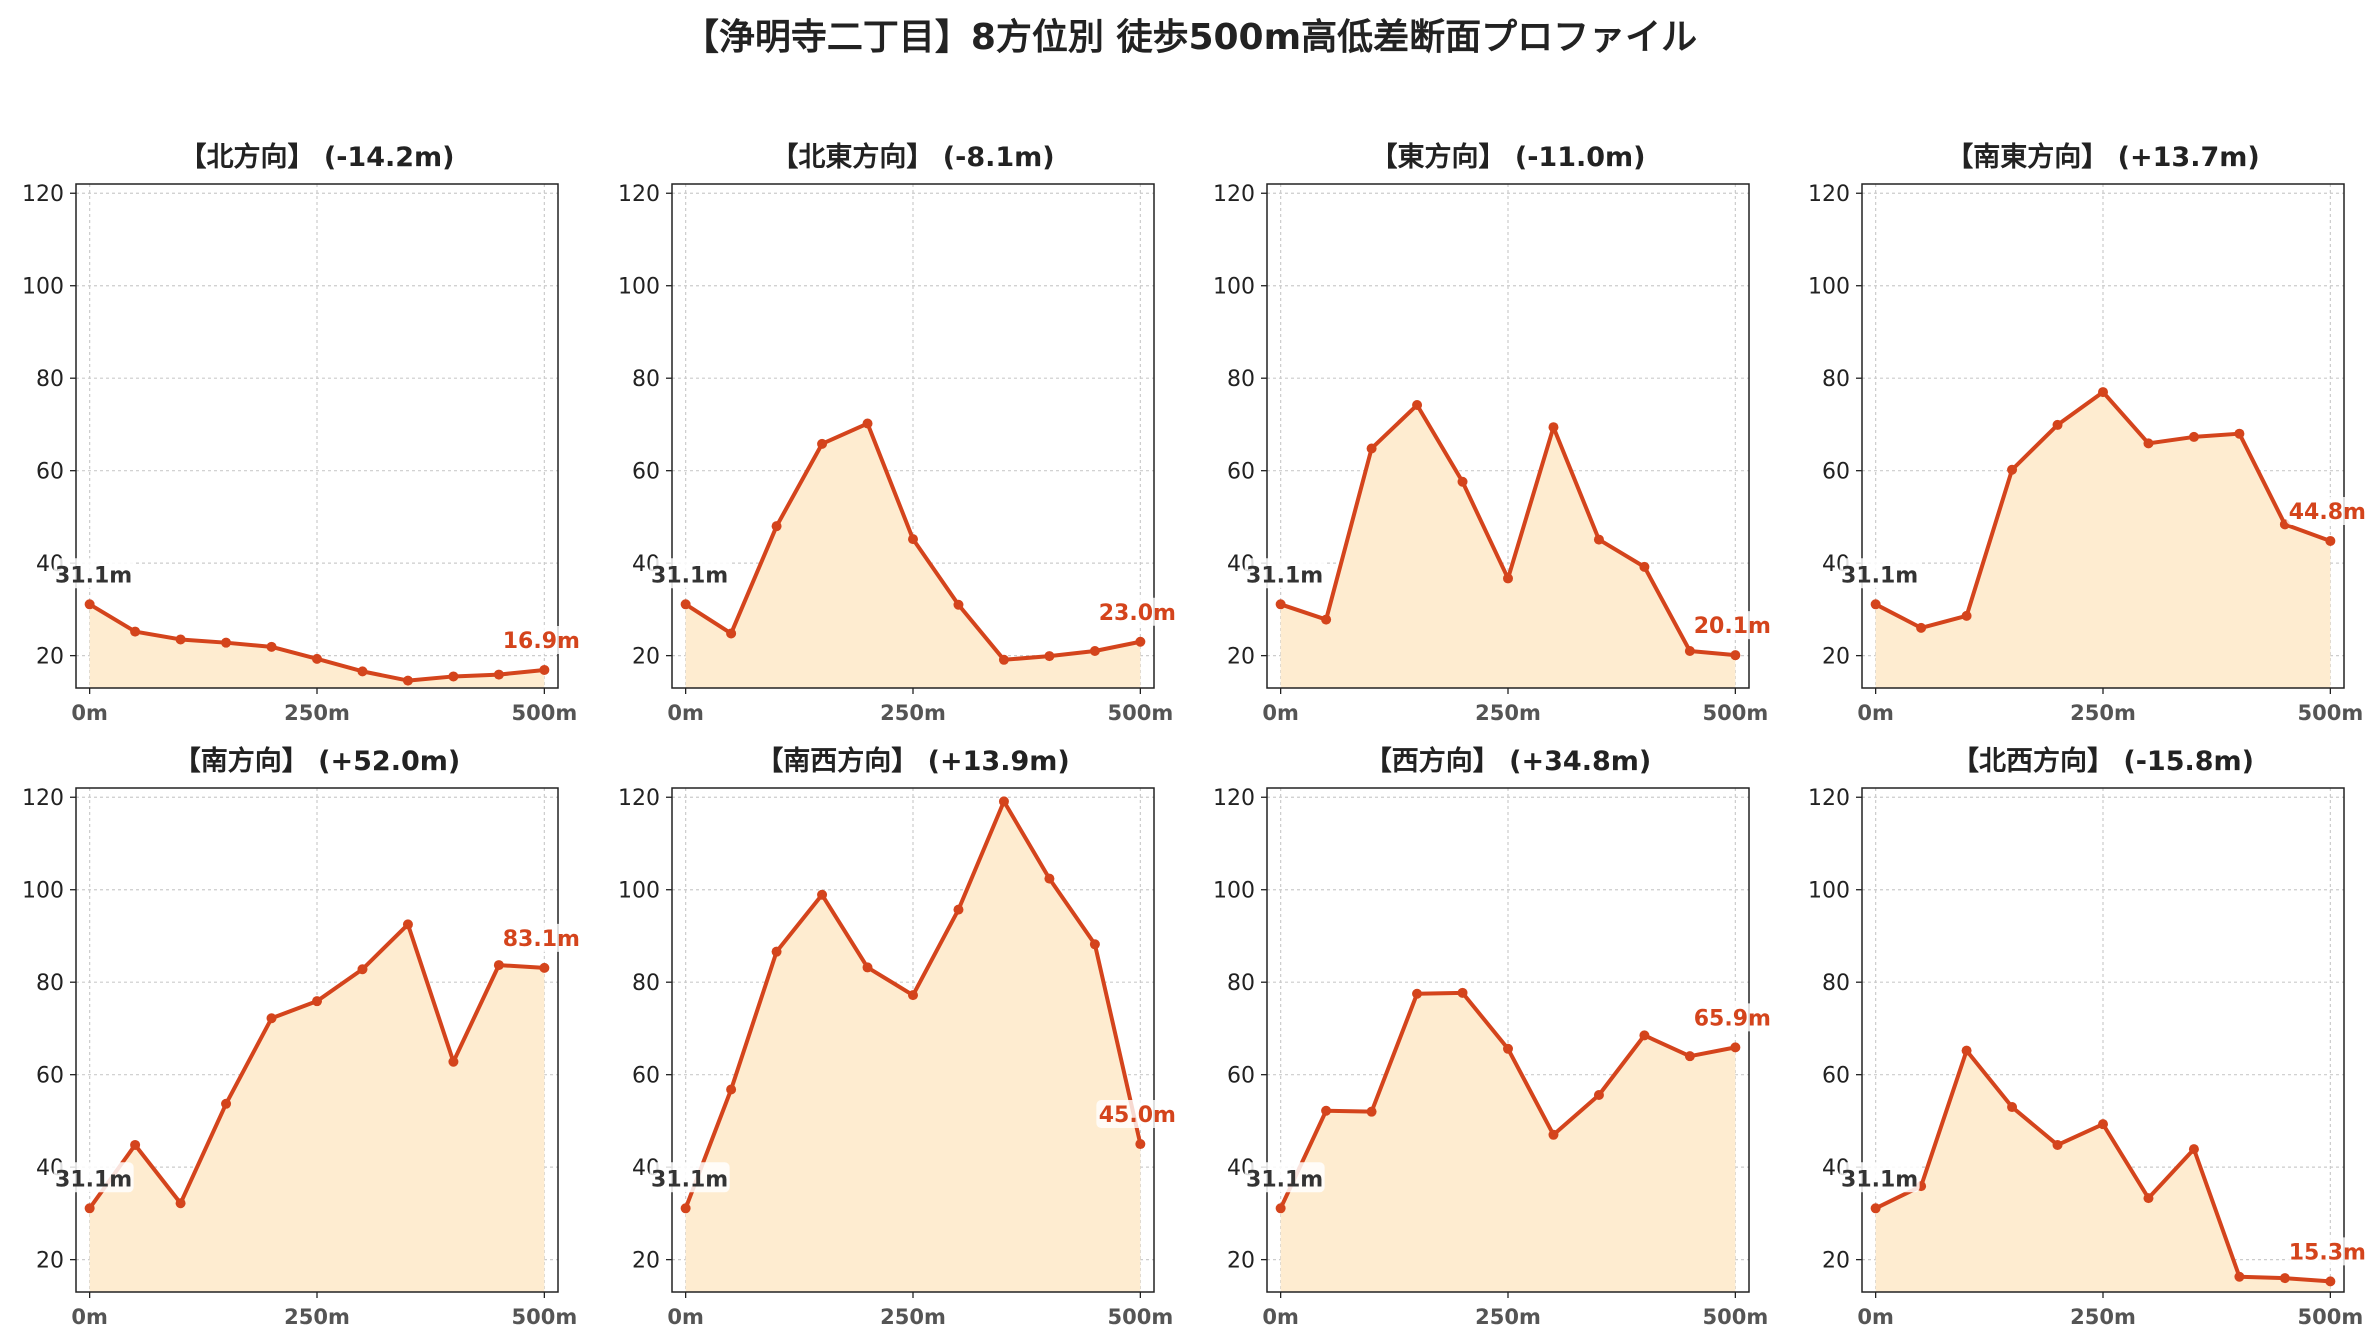 The height and width of the screenshot is (1340, 2380). What do you see at coordinates (316, 157) in the screenshot?
I see `panel-title: 【北方向】 (-14.2m)` at bounding box center [316, 157].